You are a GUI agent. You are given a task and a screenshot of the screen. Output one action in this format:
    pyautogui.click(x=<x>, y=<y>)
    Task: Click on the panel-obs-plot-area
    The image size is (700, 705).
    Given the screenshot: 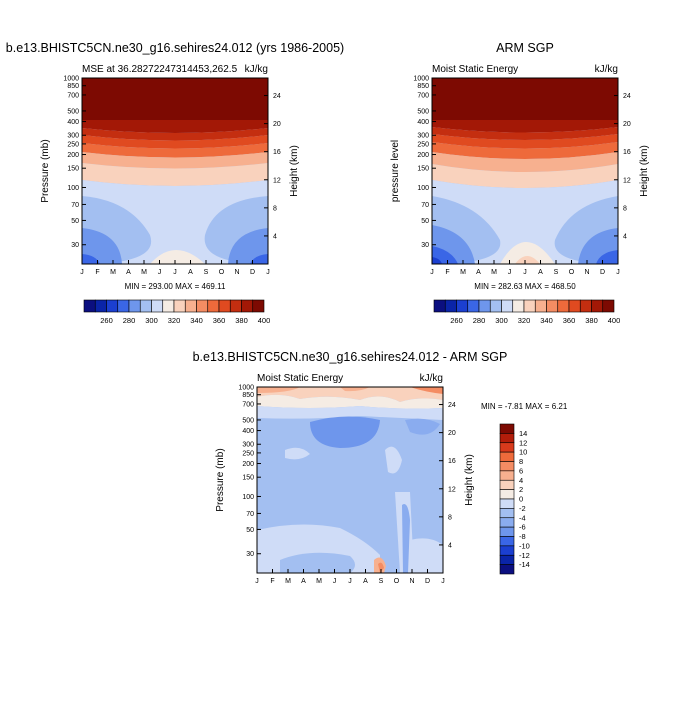 What is the action you would take?
    pyautogui.click(x=525, y=171)
    